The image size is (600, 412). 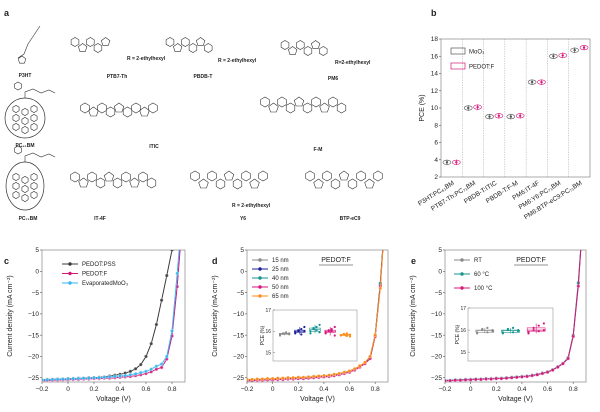 I want to click on y-tick-label: −5, so click(x=439, y=293).